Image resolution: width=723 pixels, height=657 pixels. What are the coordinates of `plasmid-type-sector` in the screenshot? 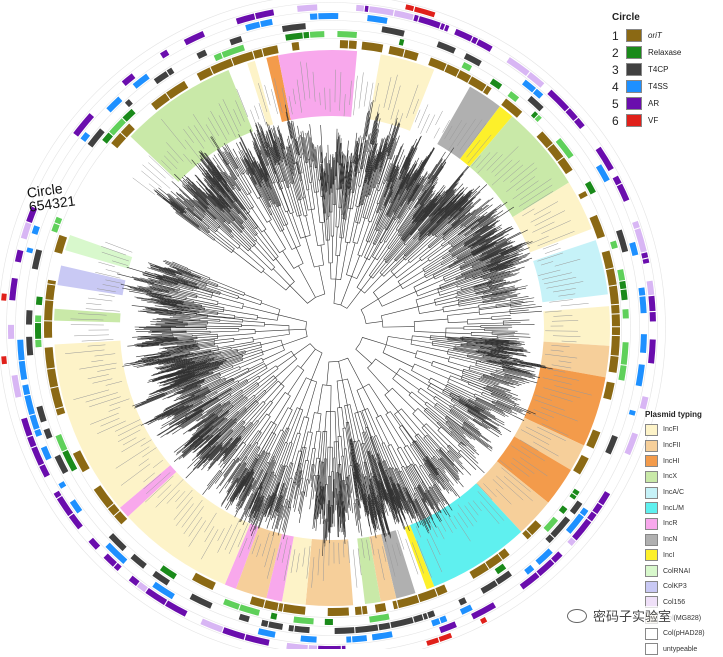 It's located at (401, 92).